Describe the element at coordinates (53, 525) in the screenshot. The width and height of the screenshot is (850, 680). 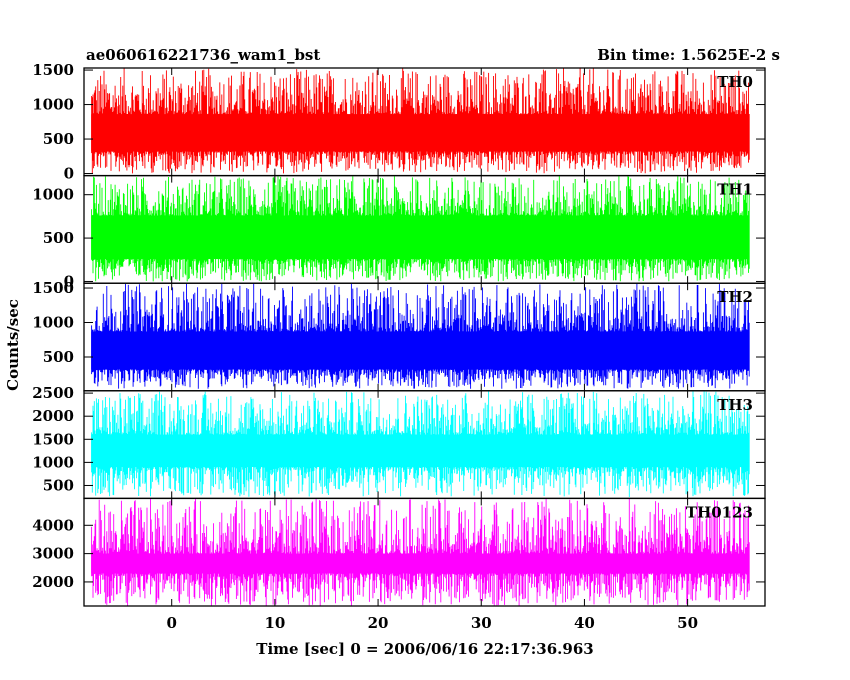
I see `y-tick-label: 4000` at that location.